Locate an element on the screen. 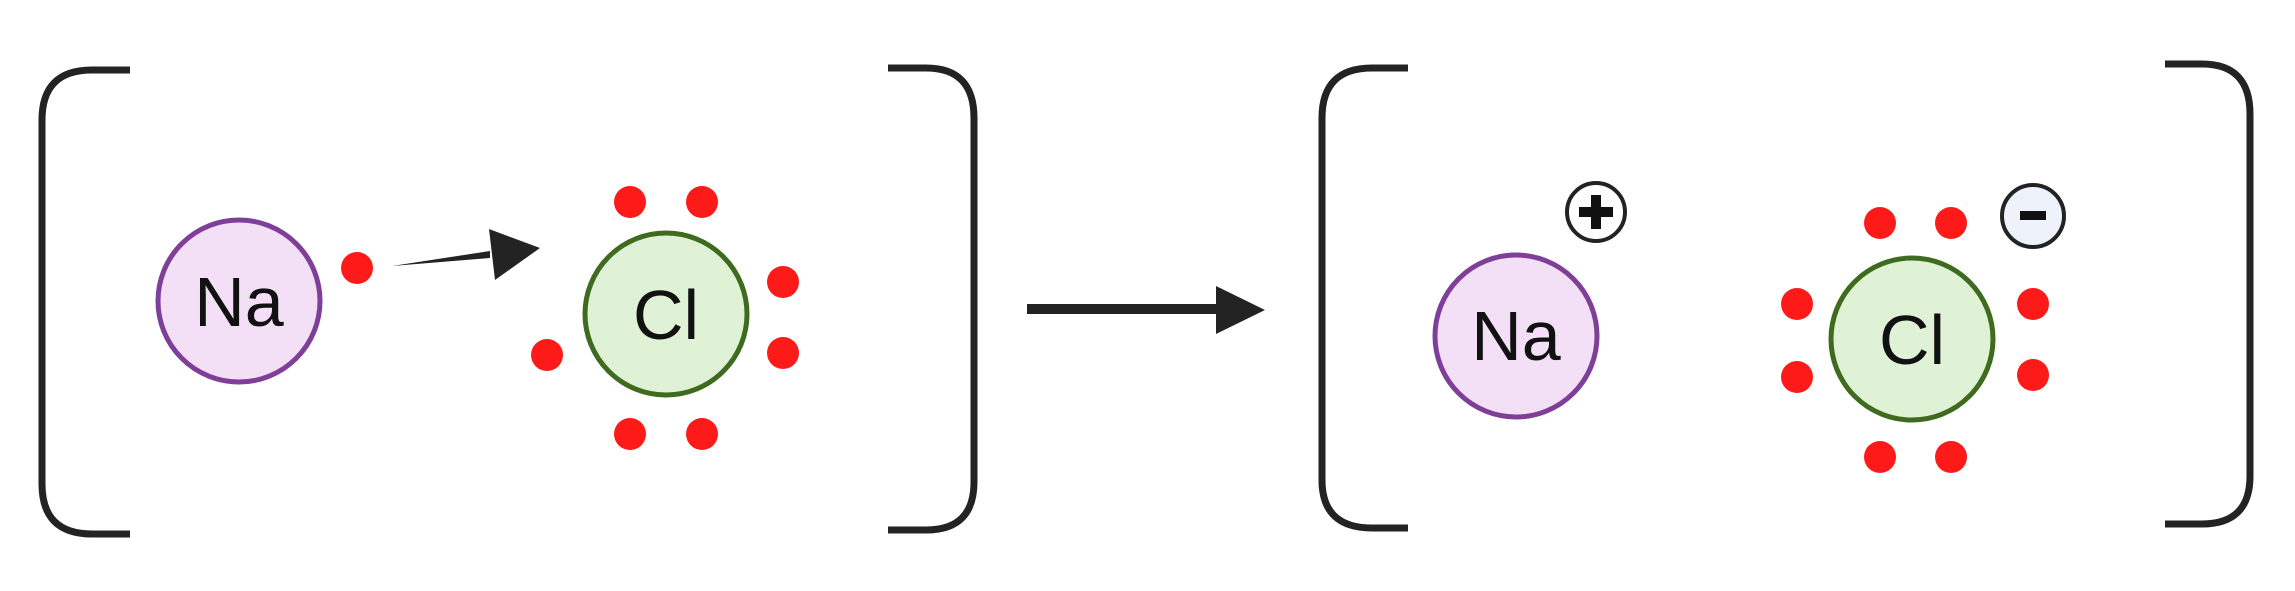 This screenshot has height=591, width=2295. reactants-bracket-right is located at coordinates (933, 299).